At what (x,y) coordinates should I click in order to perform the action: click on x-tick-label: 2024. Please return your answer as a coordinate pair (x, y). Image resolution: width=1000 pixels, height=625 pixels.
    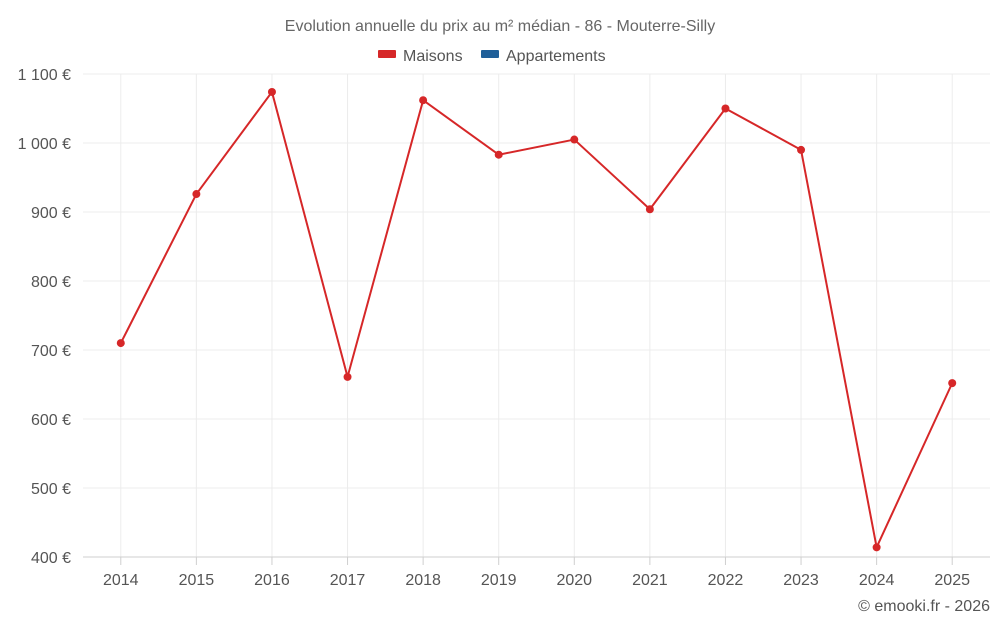
    Looking at the image, I should click on (877, 580).